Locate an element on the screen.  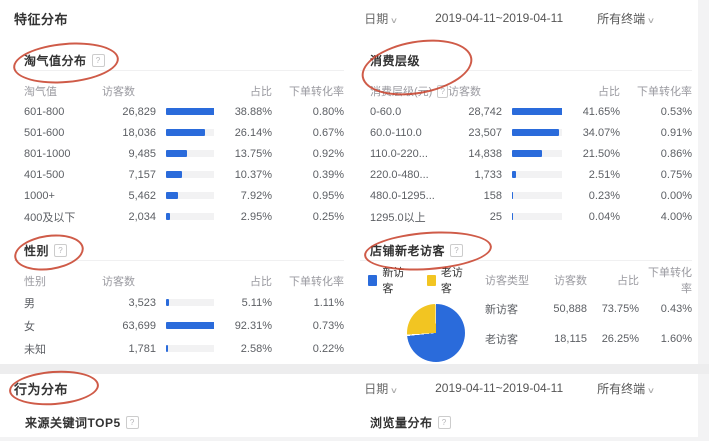
pageview-distribution-title: 浏览量分布 is located at coordinates (401, 423).